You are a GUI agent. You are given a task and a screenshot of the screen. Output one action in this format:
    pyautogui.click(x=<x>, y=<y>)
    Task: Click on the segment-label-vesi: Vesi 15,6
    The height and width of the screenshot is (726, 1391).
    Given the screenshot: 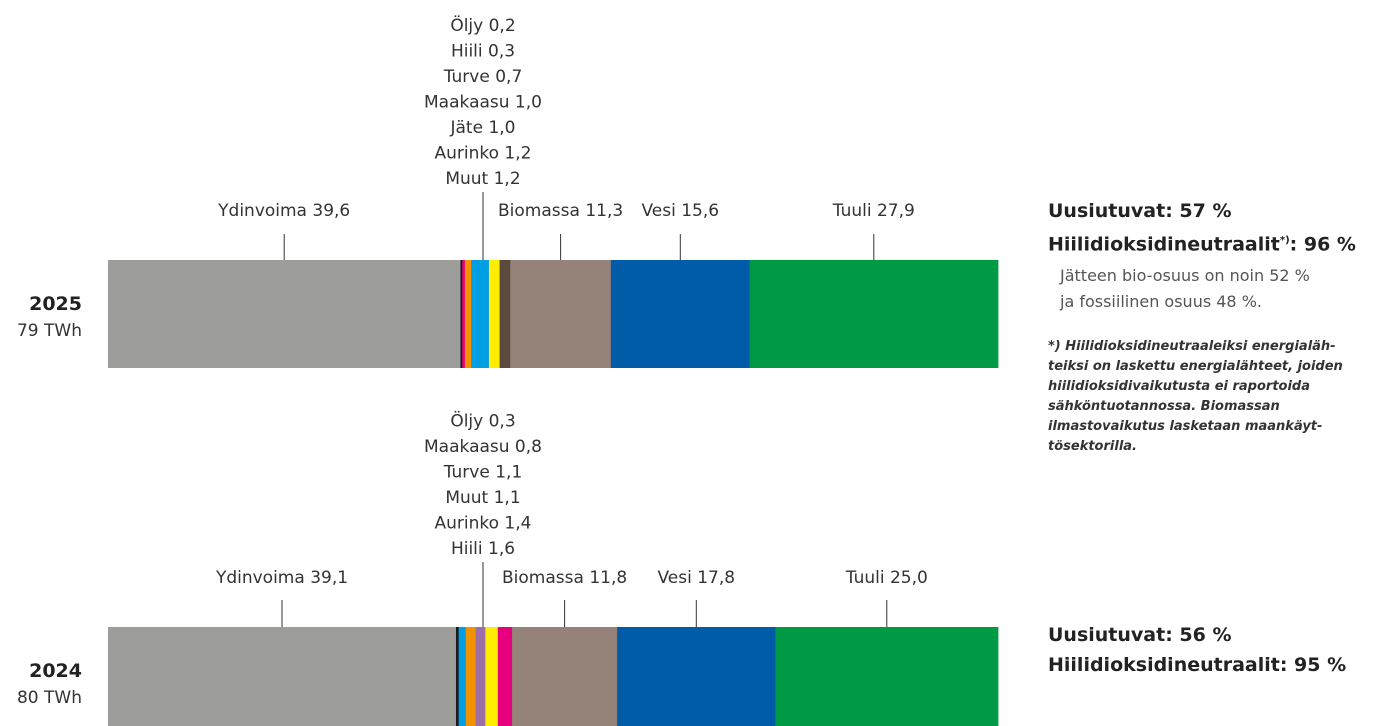 What is the action you would take?
    pyautogui.click(x=680, y=211)
    